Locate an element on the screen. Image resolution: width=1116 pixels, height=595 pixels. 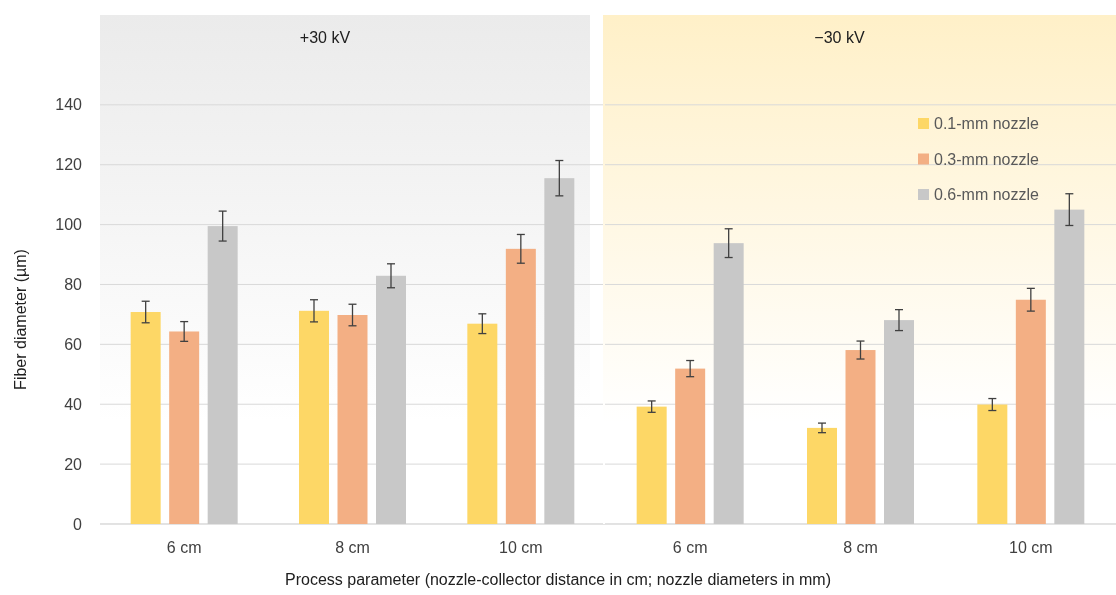
x-axis-title: Process parameter (nozzle-collector distance in cm; nozzle diameters in mm) is located at coordinates (558, 579).